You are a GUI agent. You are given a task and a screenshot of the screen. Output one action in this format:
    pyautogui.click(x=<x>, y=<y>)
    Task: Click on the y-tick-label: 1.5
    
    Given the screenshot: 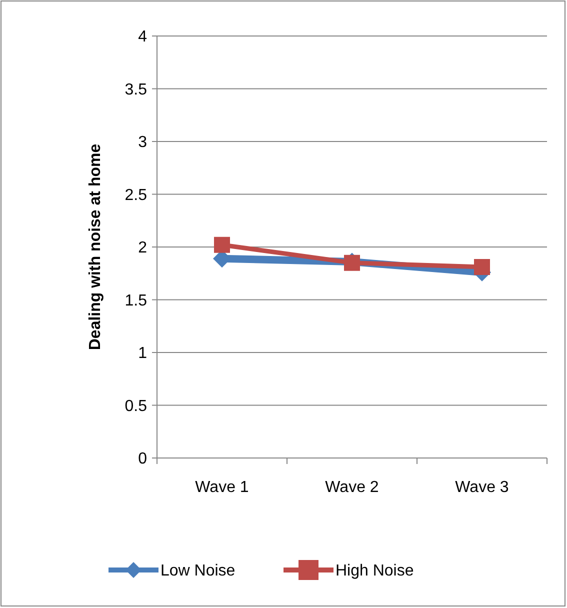 What is the action you would take?
    pyautogui.click(x=136, y=301)
    